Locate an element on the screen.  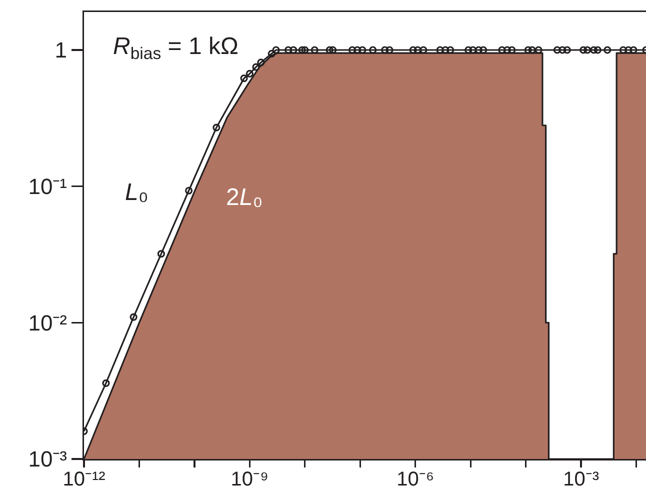
y-tick-label: 1 is located at coordinates (60, 50).